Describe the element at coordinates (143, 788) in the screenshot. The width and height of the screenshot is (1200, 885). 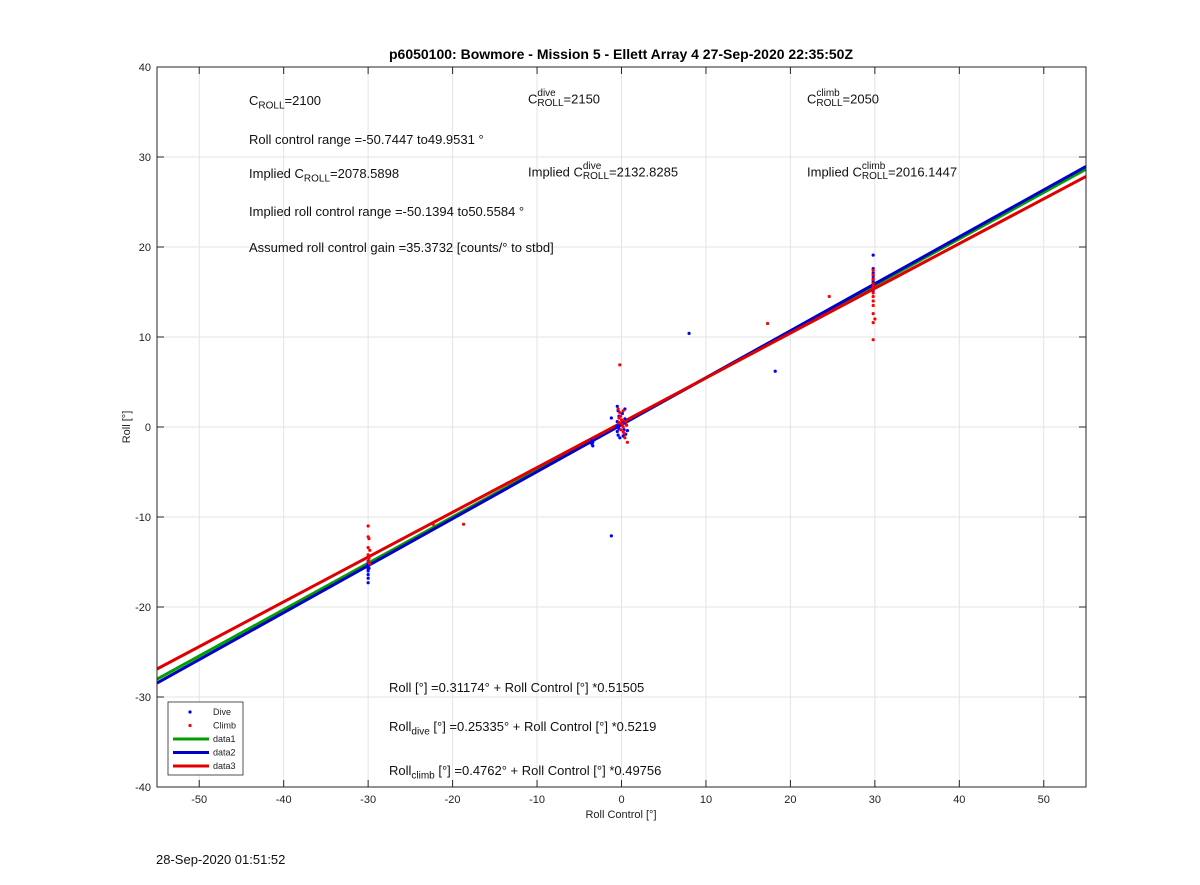
I see `y-tick-label: -40` at that location.